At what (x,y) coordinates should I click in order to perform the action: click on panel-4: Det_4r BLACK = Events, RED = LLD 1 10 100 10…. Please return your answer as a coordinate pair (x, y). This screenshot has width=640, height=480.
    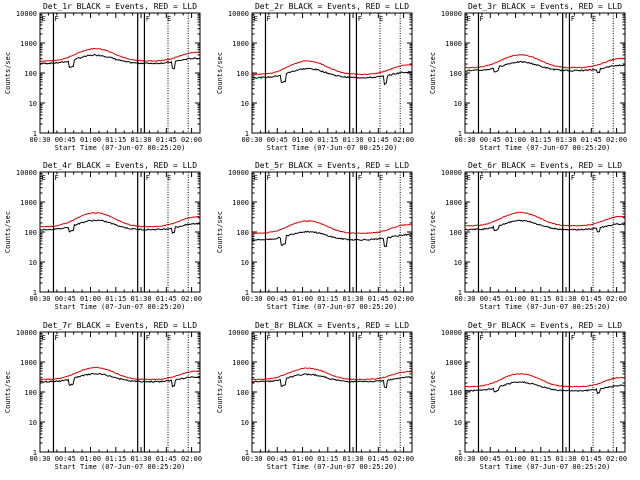
    Looking at the image, I should click on (103, 236).